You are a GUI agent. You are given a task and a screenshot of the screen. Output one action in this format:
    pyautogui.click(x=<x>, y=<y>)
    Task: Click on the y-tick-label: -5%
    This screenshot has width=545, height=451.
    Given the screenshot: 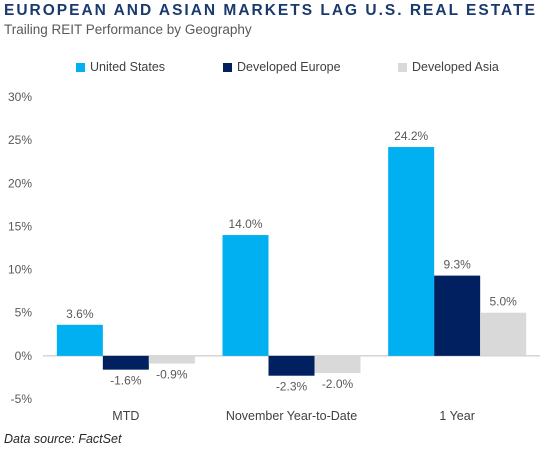 What is the action you would take?
    pyautogui.click(x=22, y=399)
    